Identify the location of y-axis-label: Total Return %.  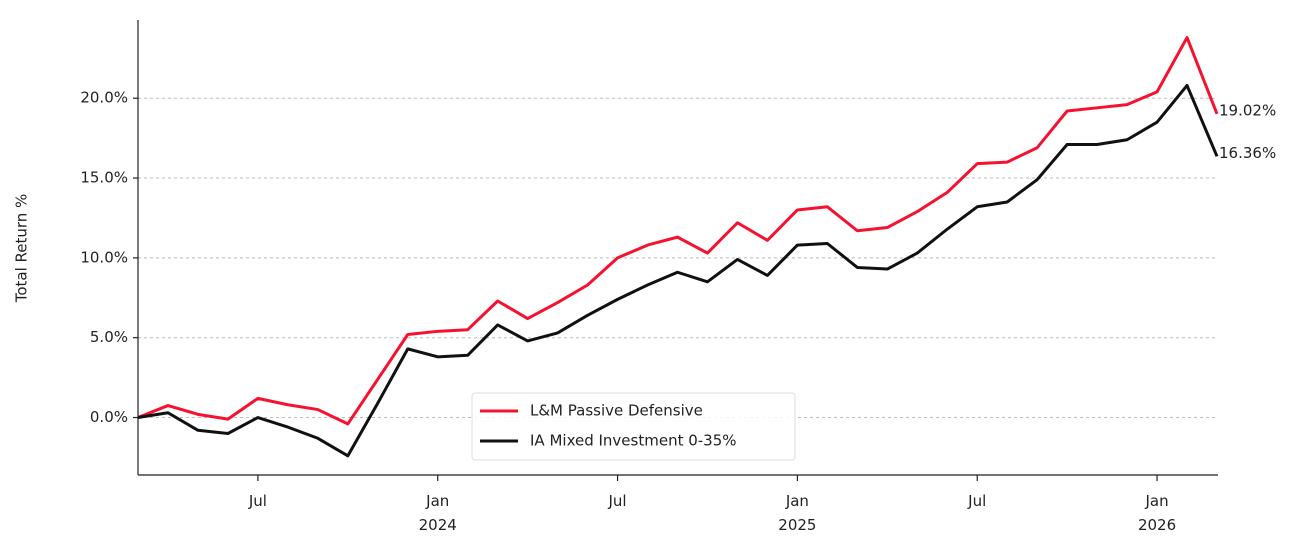
(22, 249).